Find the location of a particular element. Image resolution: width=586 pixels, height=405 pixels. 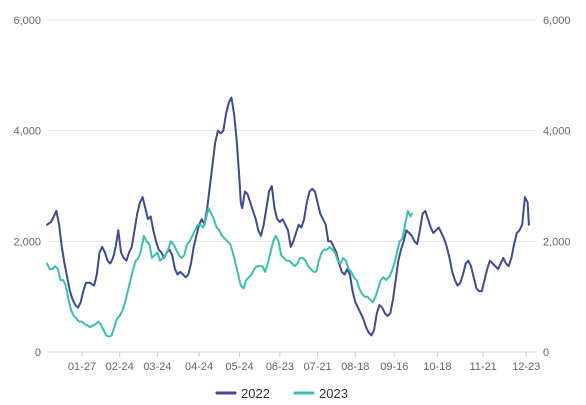

x-tick-label: 09-16 is located at coordinates (394, 367).